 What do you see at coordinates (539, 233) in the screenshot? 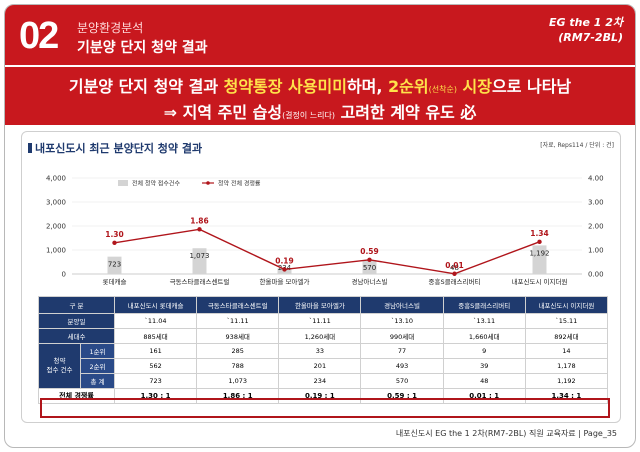
I see `line-value-label: 1.34` at bounding box center [539, 233].